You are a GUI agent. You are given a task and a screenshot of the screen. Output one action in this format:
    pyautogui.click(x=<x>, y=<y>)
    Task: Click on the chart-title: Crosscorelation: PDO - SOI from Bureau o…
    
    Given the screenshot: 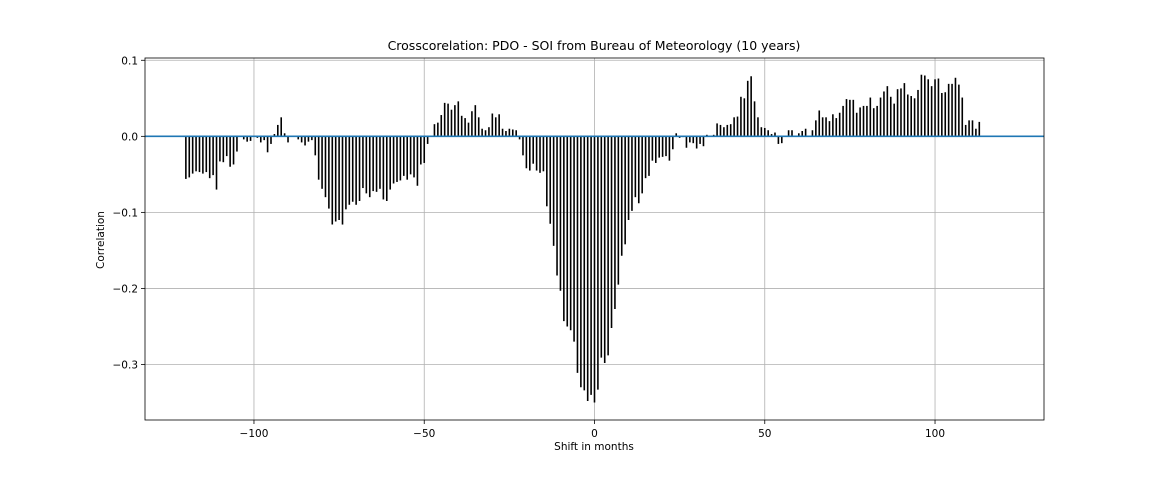 What is the action you would take?
    pyautogui.click(x=594, y=45)
    